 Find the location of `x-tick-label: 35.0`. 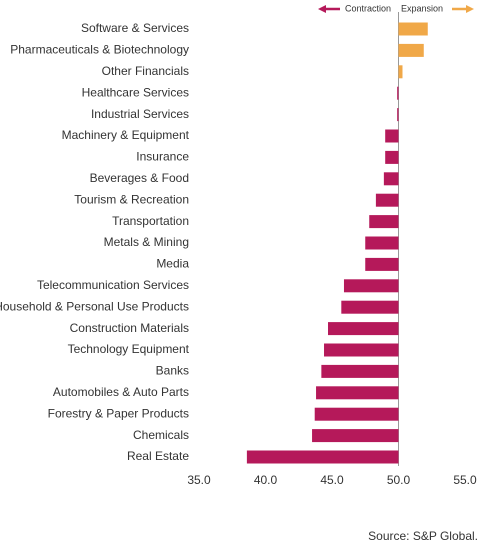

x-tick-label: 35.0 is located at coordinates (199, 480).